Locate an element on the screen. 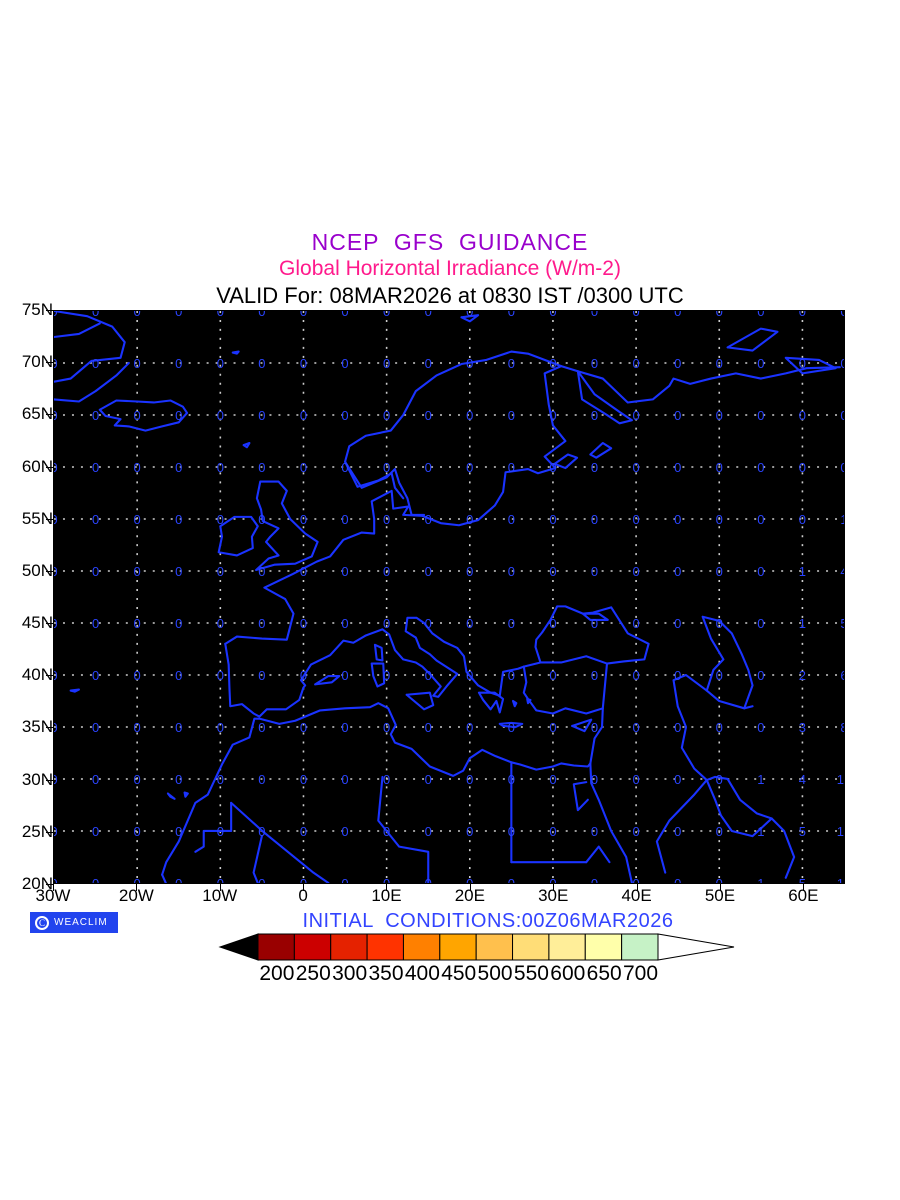  y-axis-tick-label: 75N is located at coordinates (37, 309).